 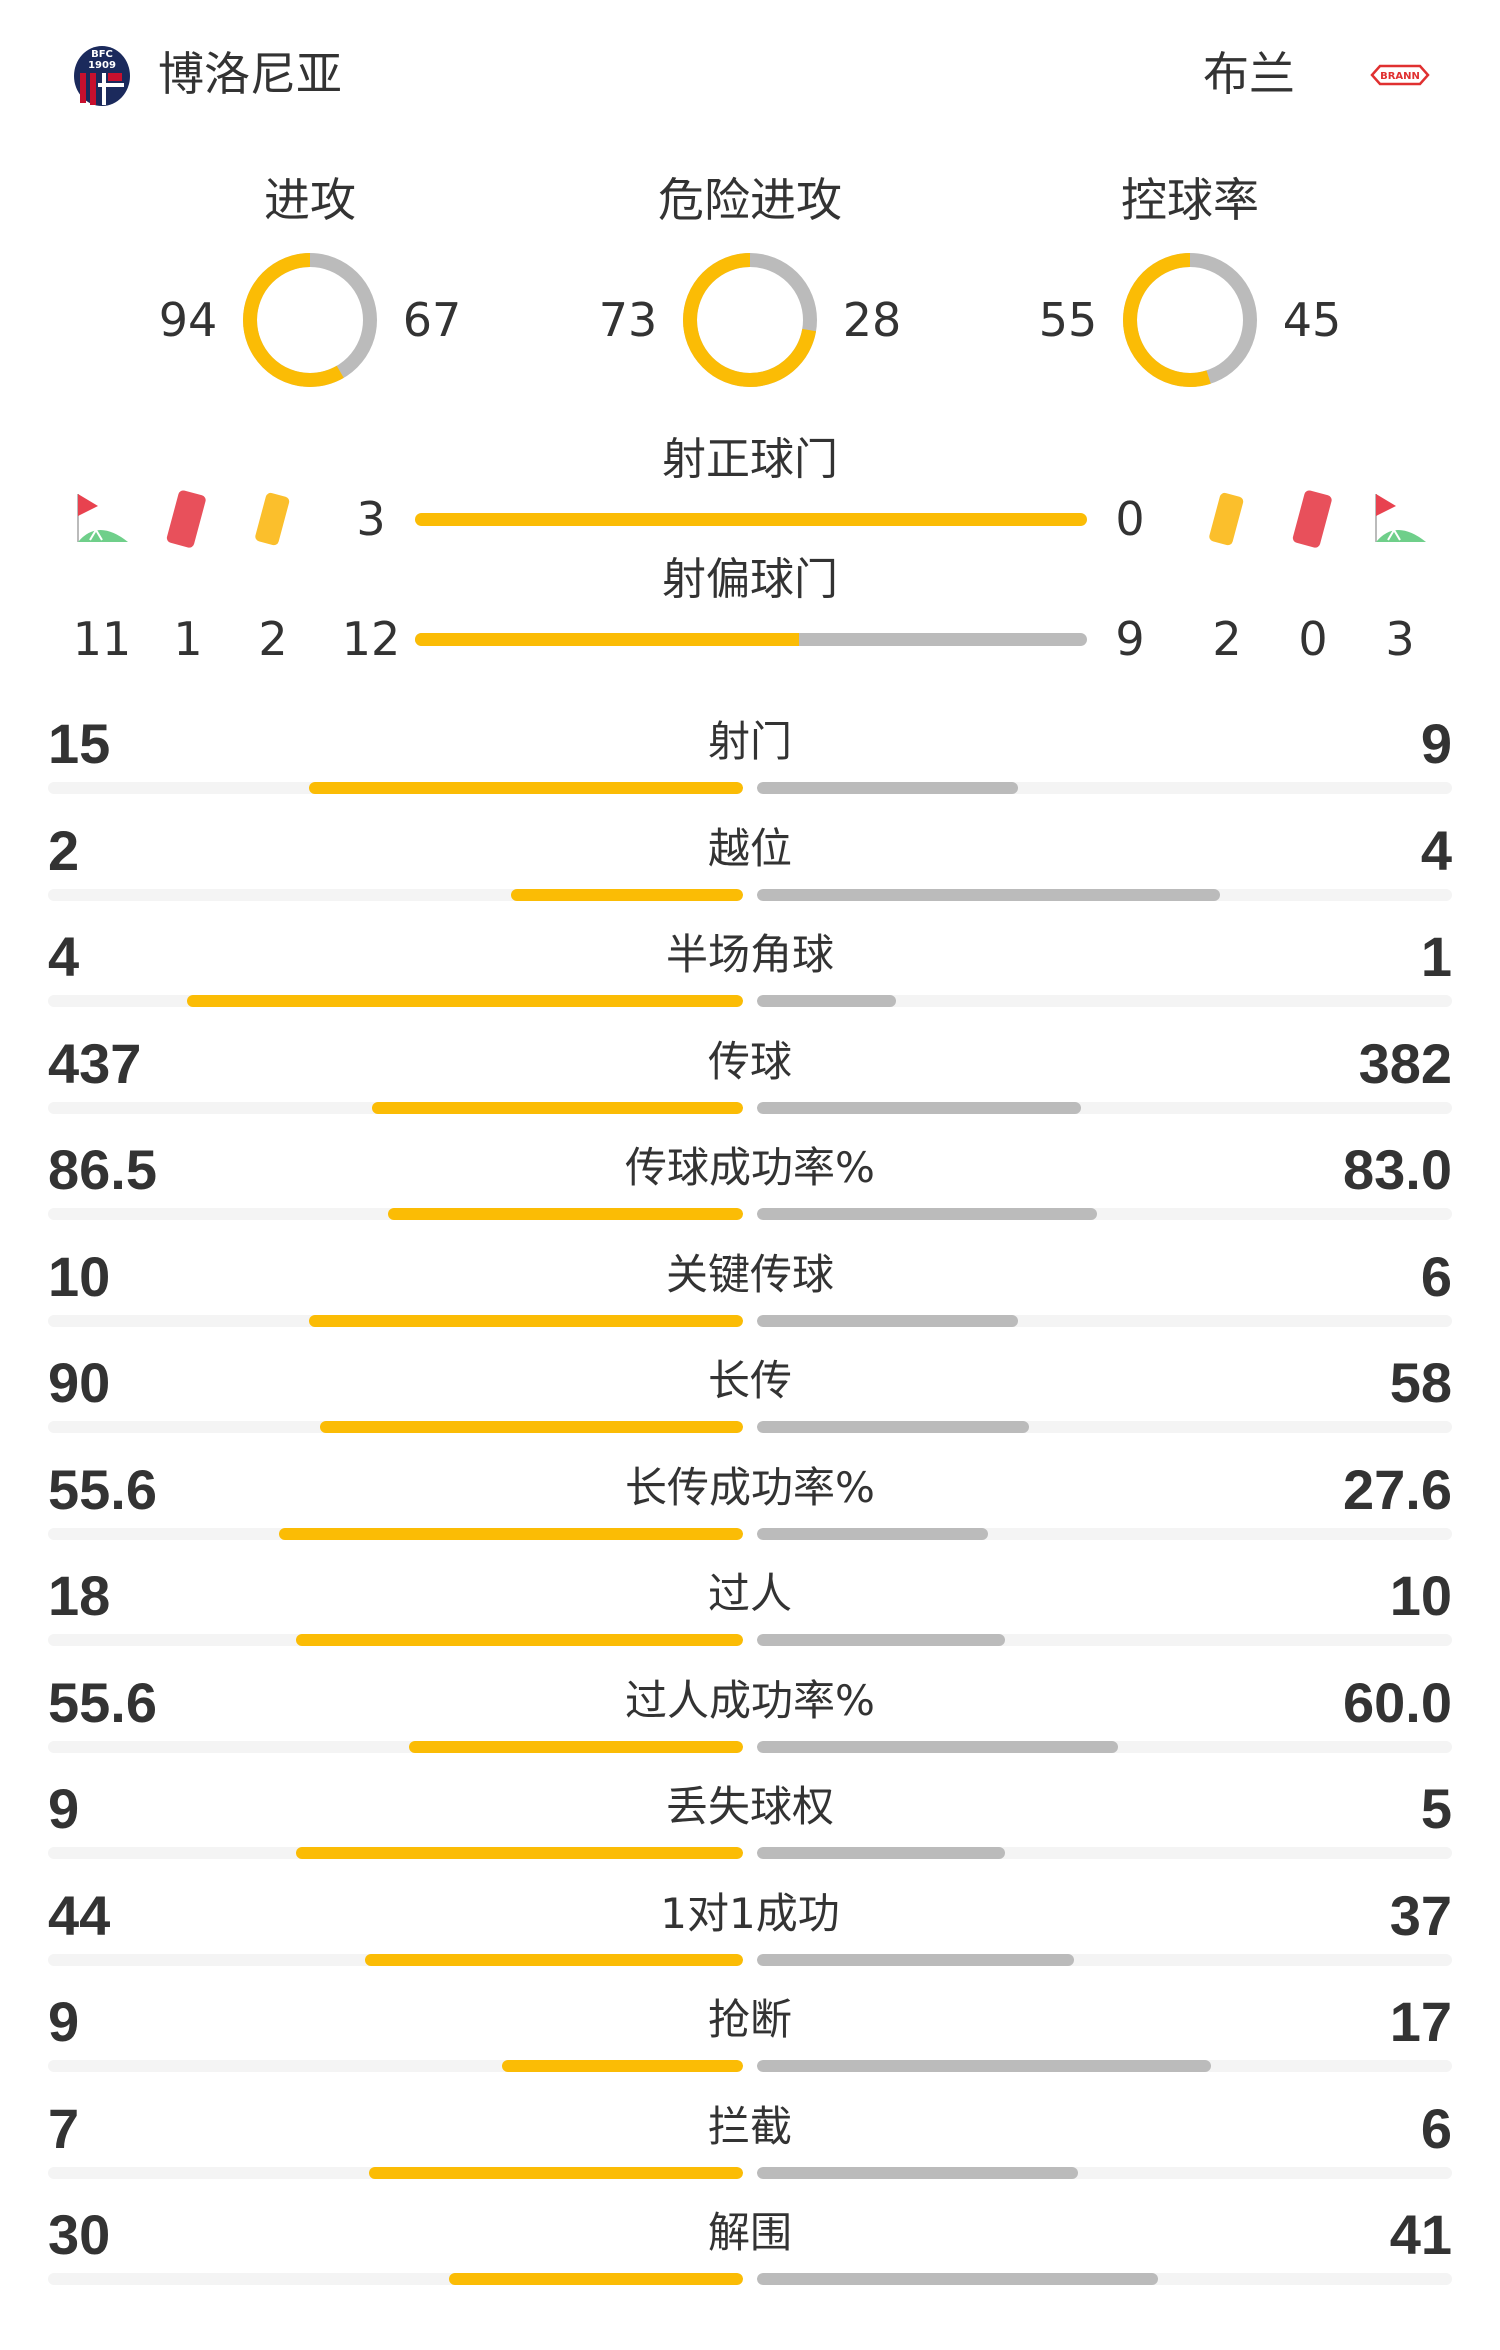 I want to click on away-team-name: 布兰, so click(x=1249, y=74).